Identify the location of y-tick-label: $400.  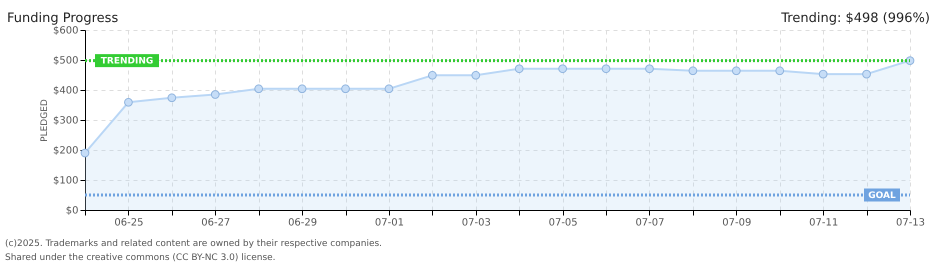
(65, 91).